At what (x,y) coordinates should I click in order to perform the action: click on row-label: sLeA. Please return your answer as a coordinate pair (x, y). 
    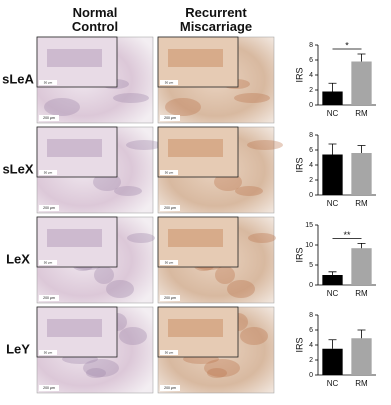
    Looking at the image, I should click on (18, 78).